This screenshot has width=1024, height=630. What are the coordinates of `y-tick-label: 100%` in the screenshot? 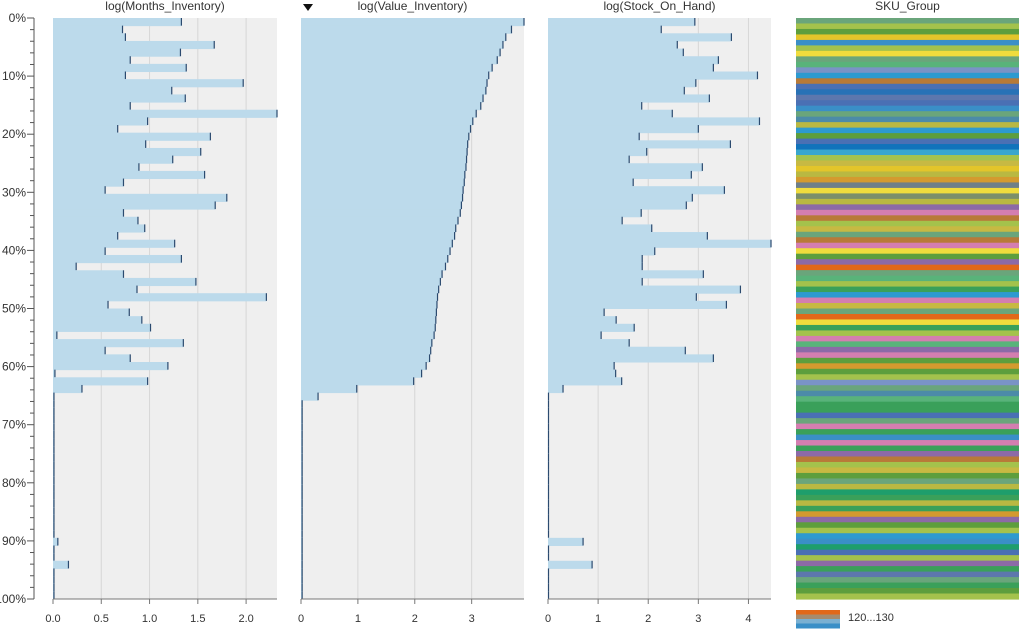 It's located at (13, 599).